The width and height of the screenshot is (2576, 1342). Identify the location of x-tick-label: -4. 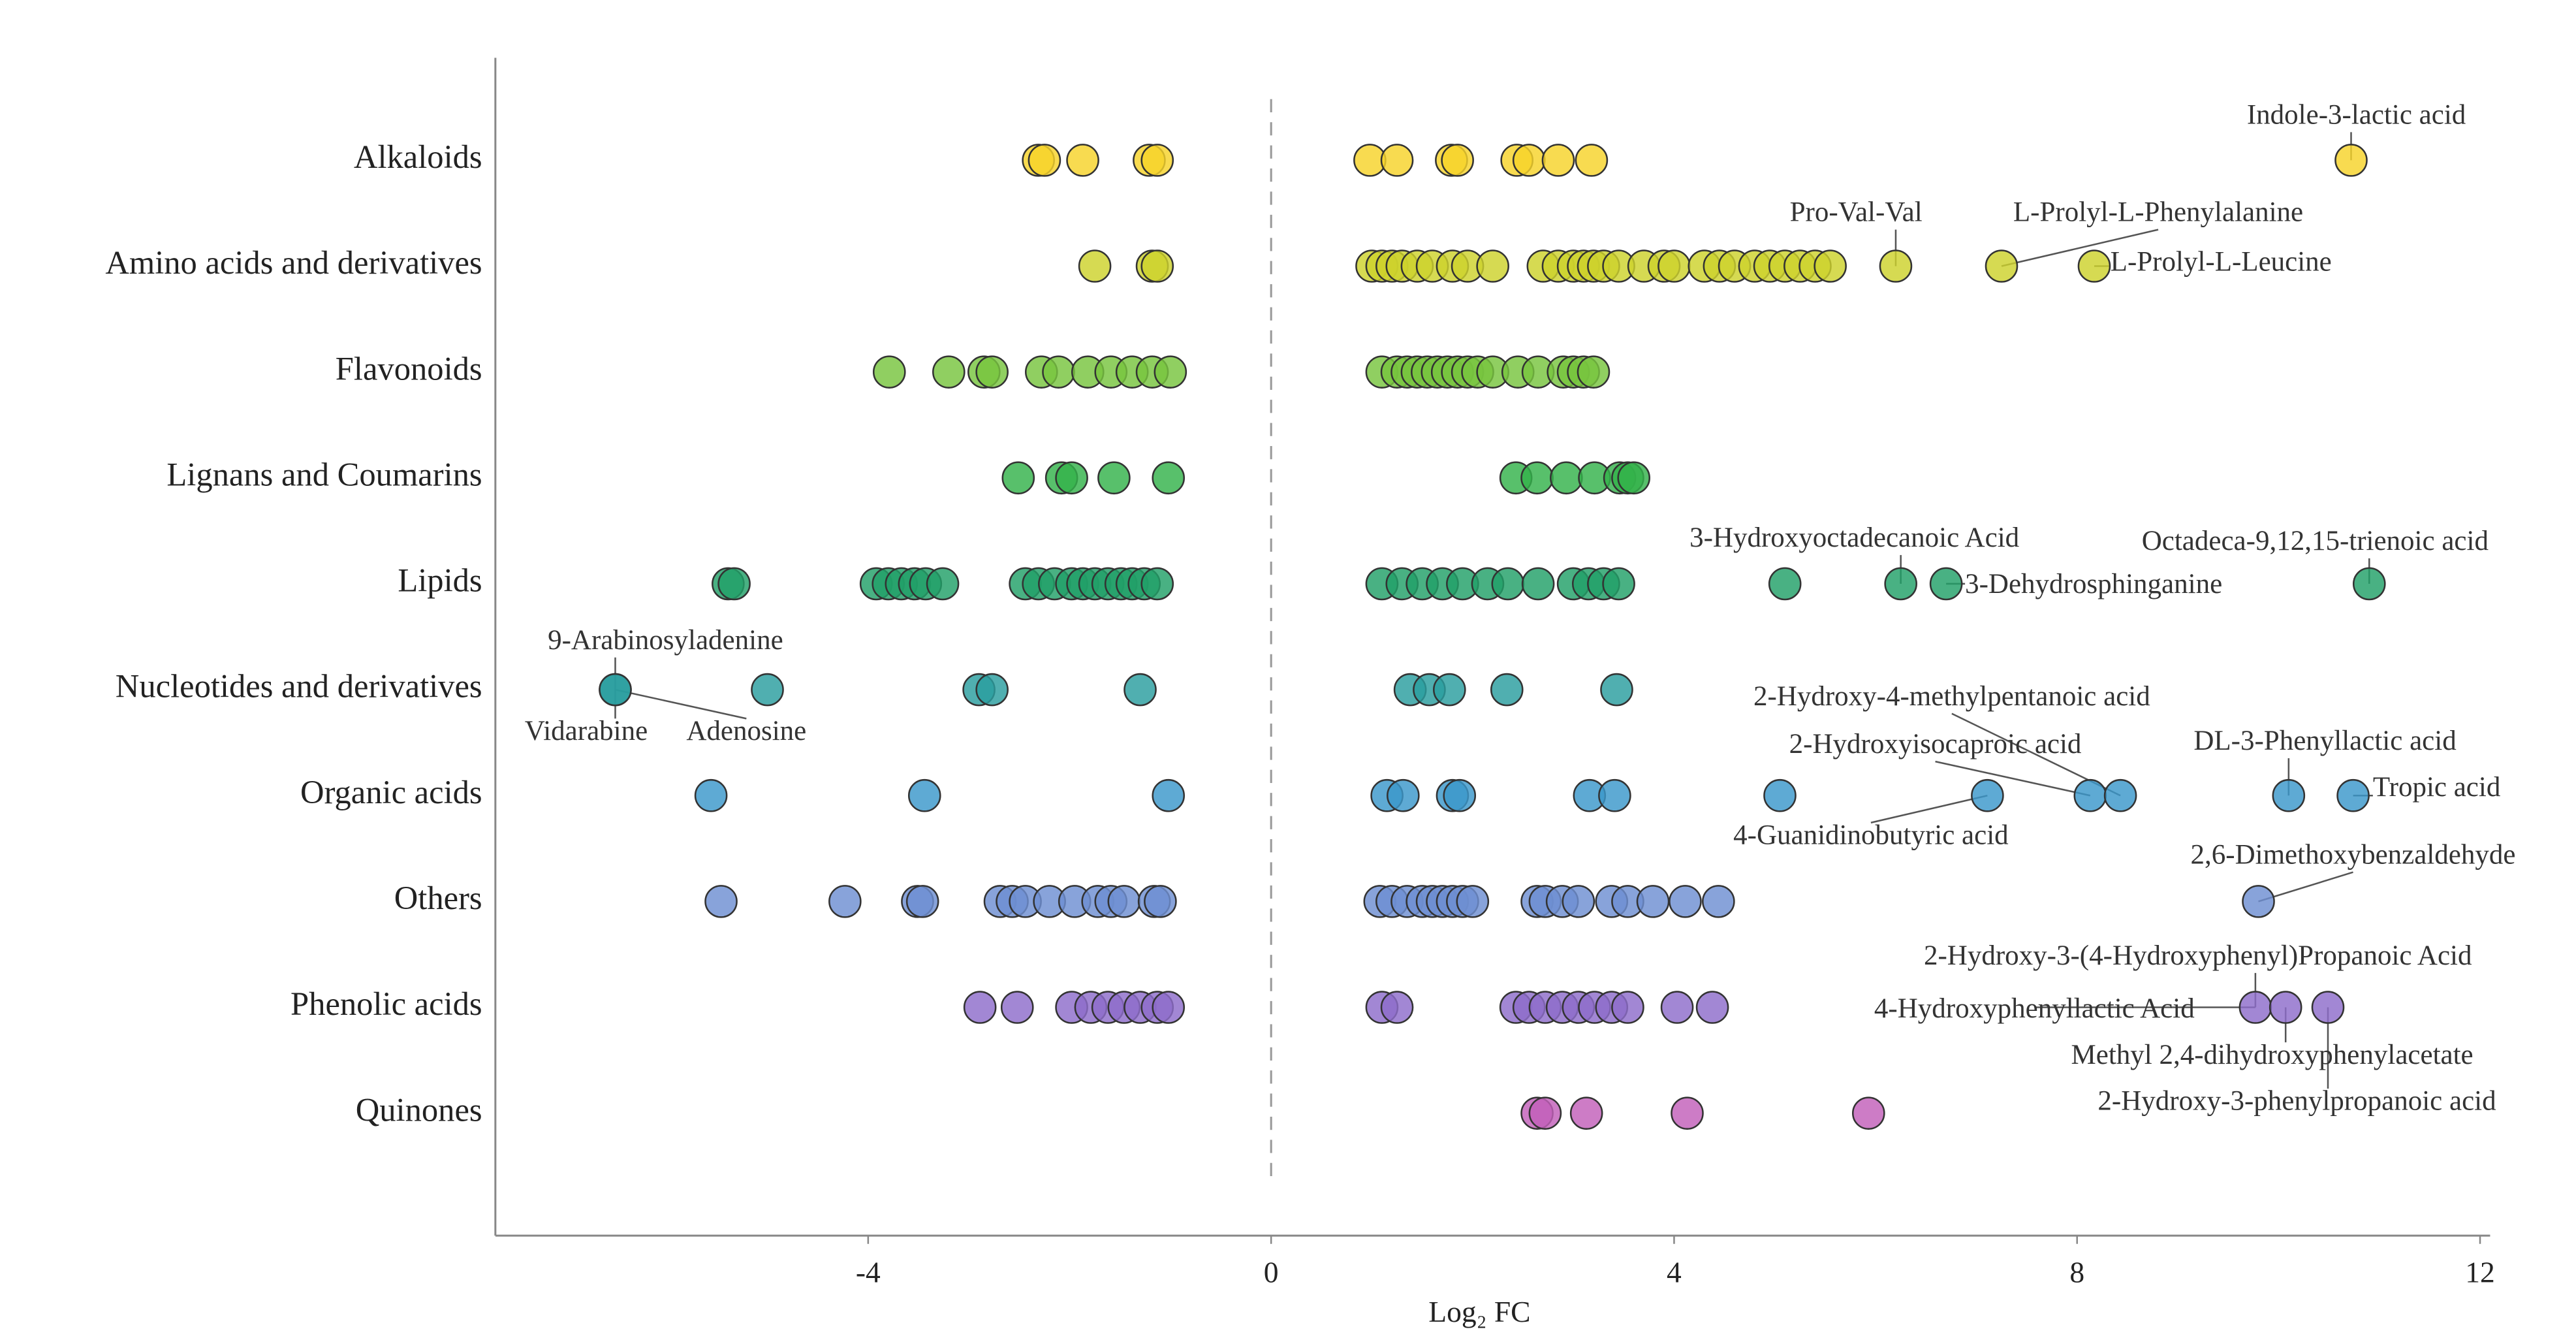
(869, 1271).